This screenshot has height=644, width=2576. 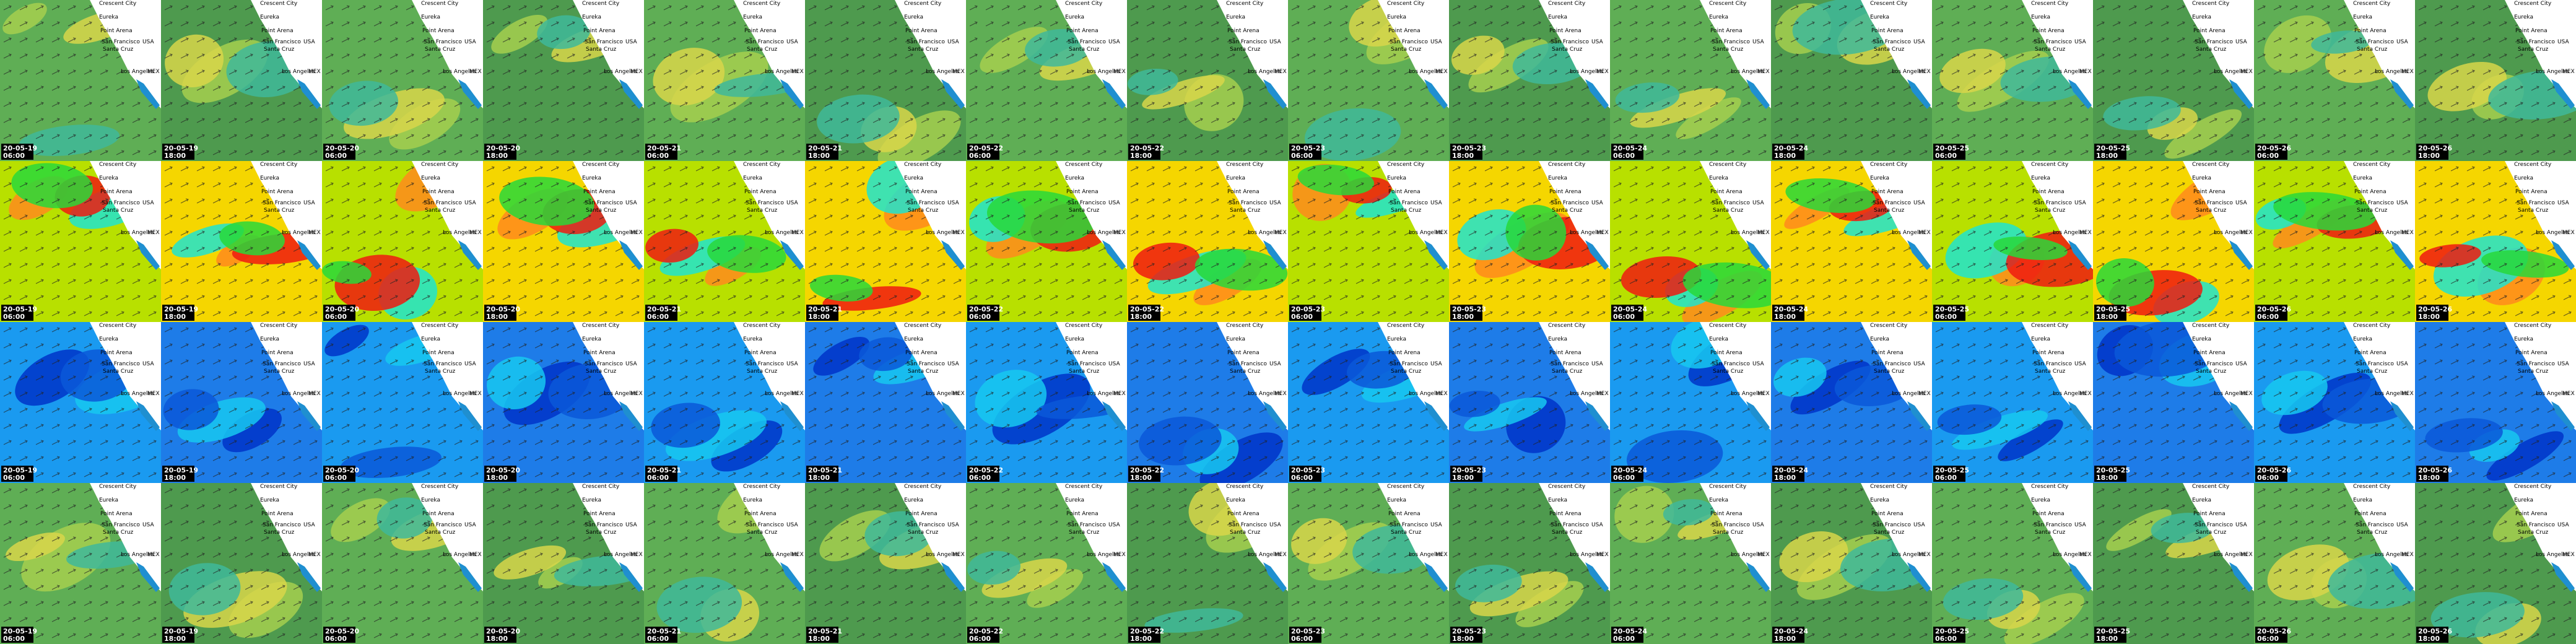 I want to click on date-label: 20-05-20, so click(x=503, y=148).